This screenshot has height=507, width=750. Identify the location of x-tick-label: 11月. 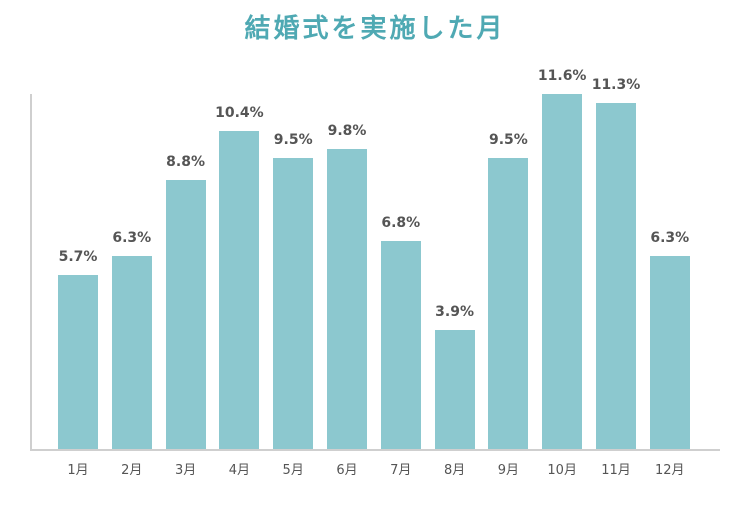
(616, 470).